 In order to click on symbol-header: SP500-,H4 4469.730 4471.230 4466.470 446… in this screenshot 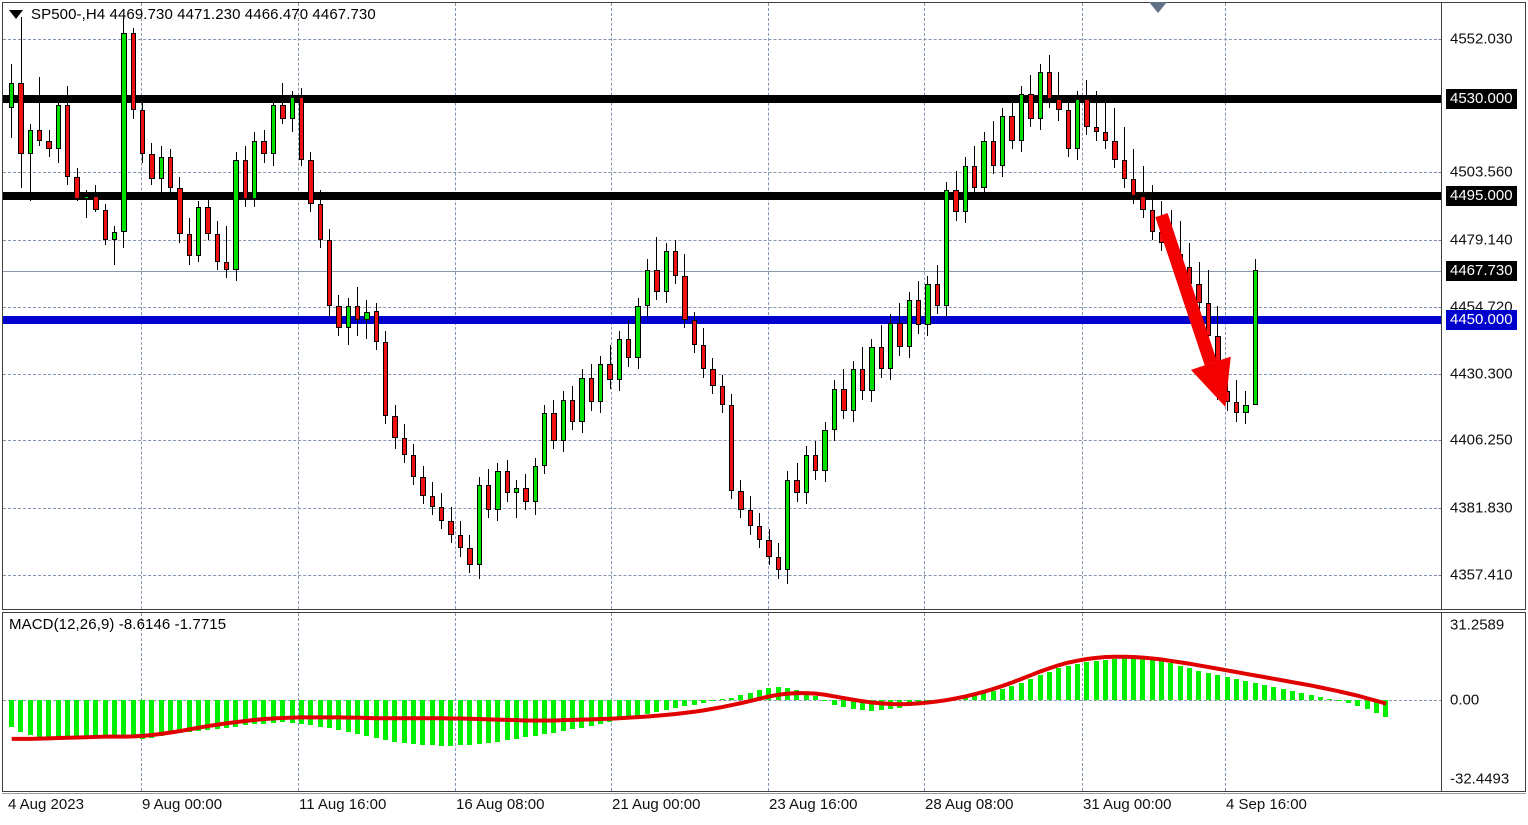, I will do `click(189, 14)`.